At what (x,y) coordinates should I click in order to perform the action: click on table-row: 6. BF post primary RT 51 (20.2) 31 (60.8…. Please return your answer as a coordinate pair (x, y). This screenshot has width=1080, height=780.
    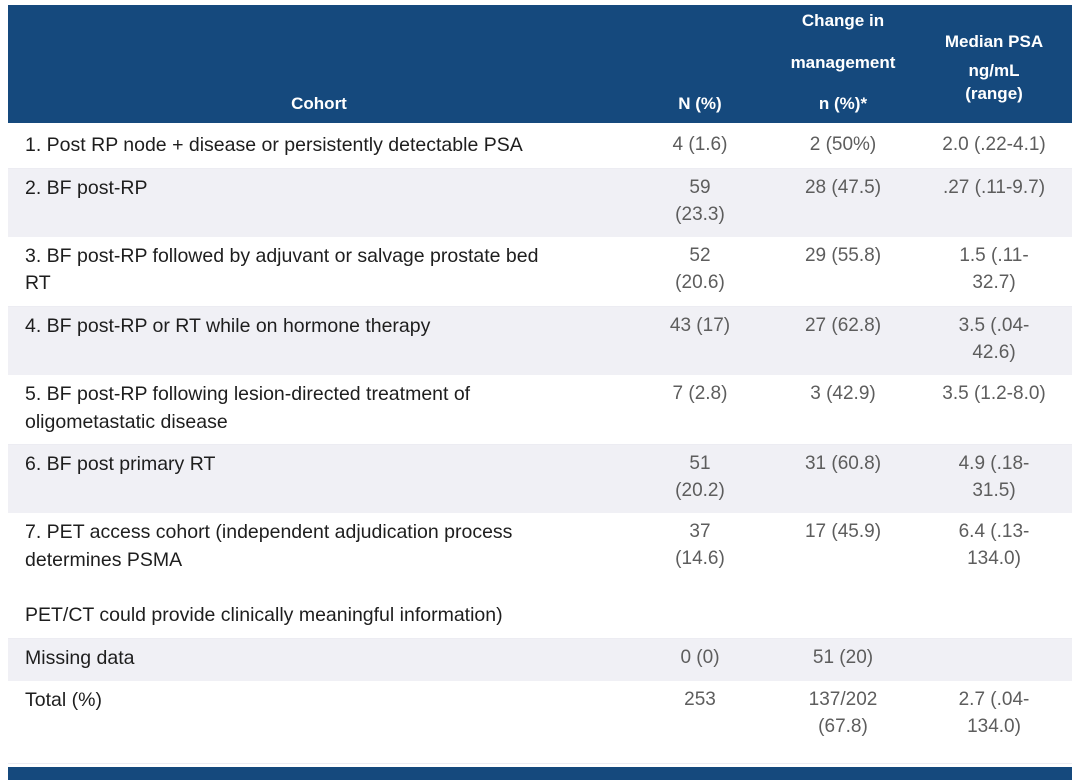
    Looking at the image, I should click on (540, 479).